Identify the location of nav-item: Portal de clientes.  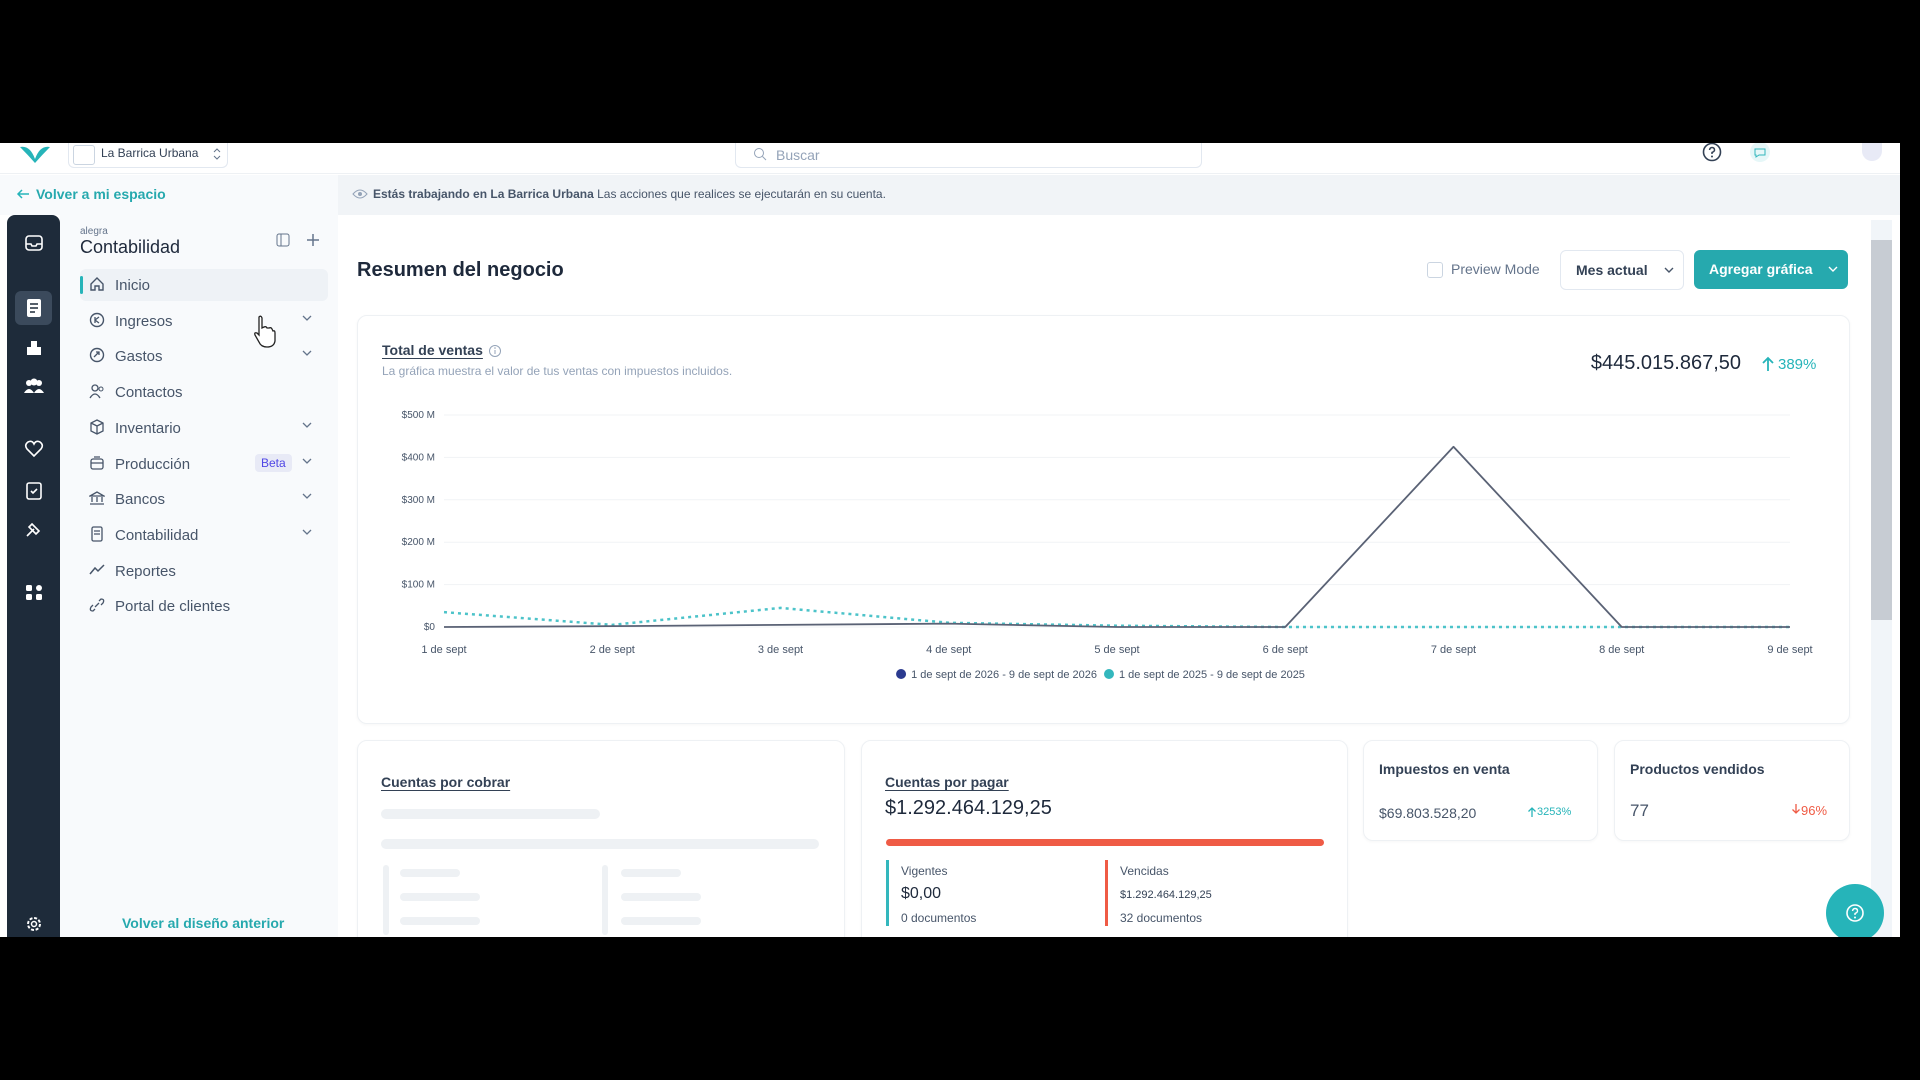
(204, 606).